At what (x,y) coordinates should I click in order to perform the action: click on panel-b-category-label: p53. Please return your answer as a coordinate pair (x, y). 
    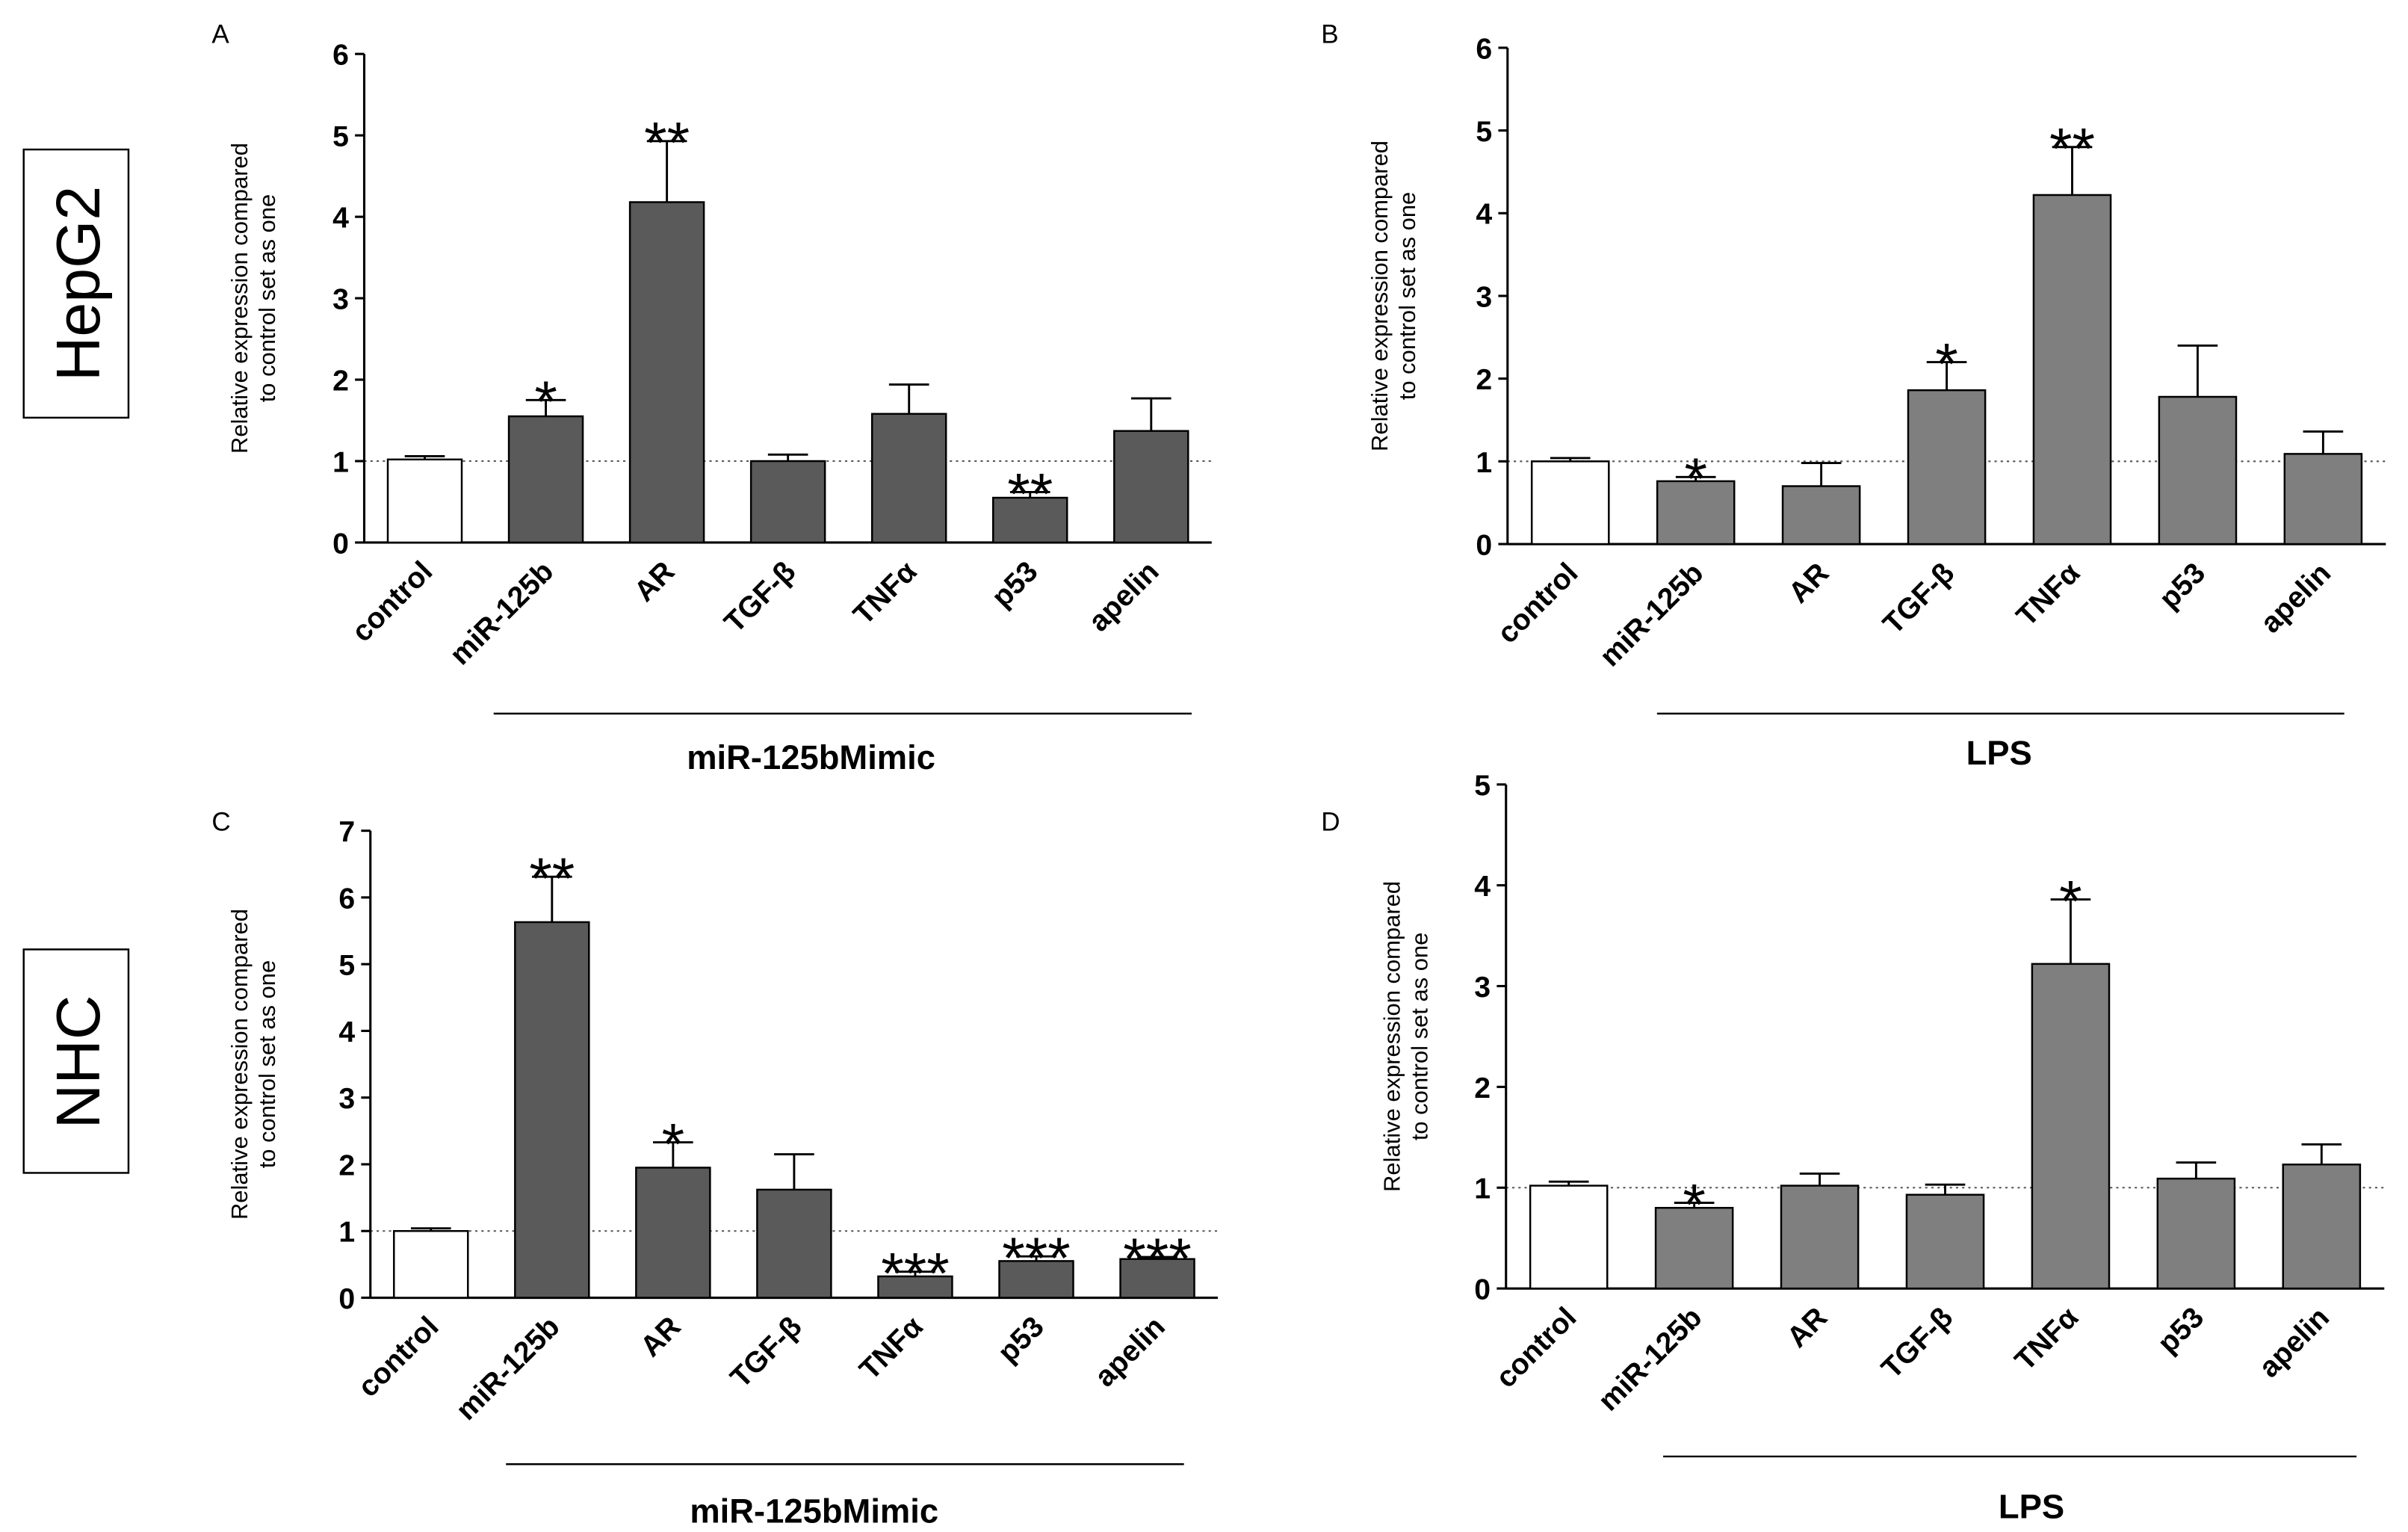
    Looking at the image, I should click on (2182, 586).